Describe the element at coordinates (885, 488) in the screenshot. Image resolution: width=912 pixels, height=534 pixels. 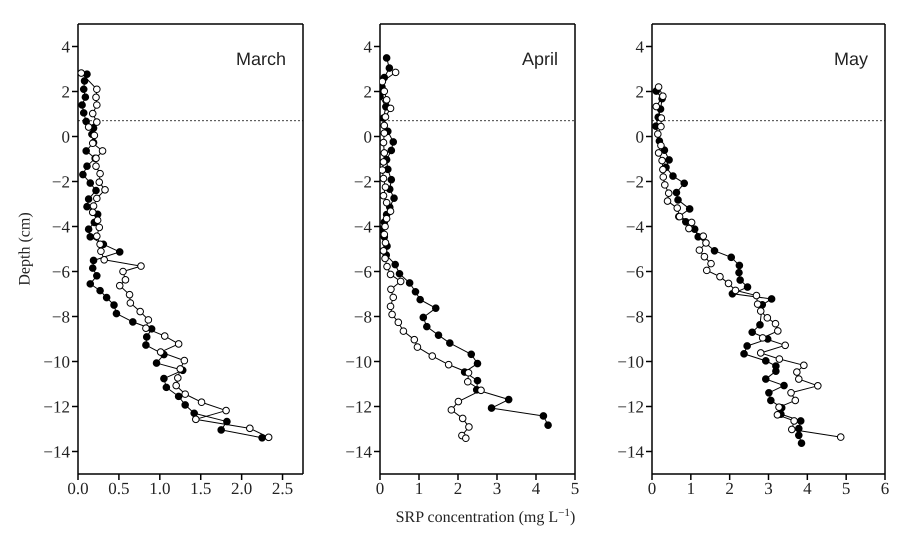
I see `x-tick-label: 6` at that location.